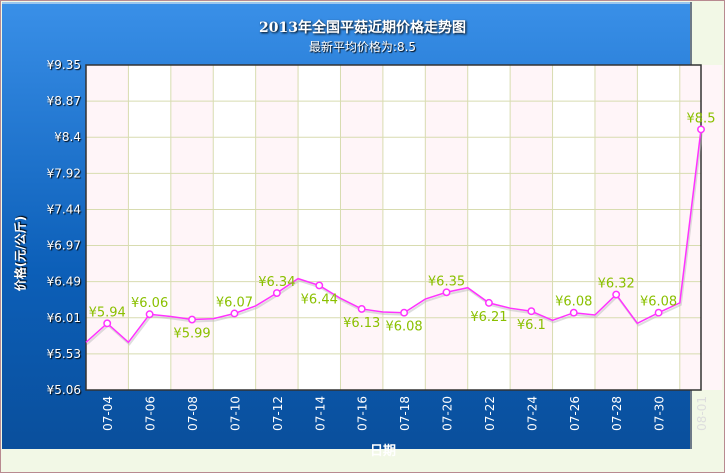 The width and height of the screenshot is (725, 473). What do you see at coordinates (151, 413) in the screenshot?
I see `x-tick-label: 07-06` at bounding box center [151, 413].